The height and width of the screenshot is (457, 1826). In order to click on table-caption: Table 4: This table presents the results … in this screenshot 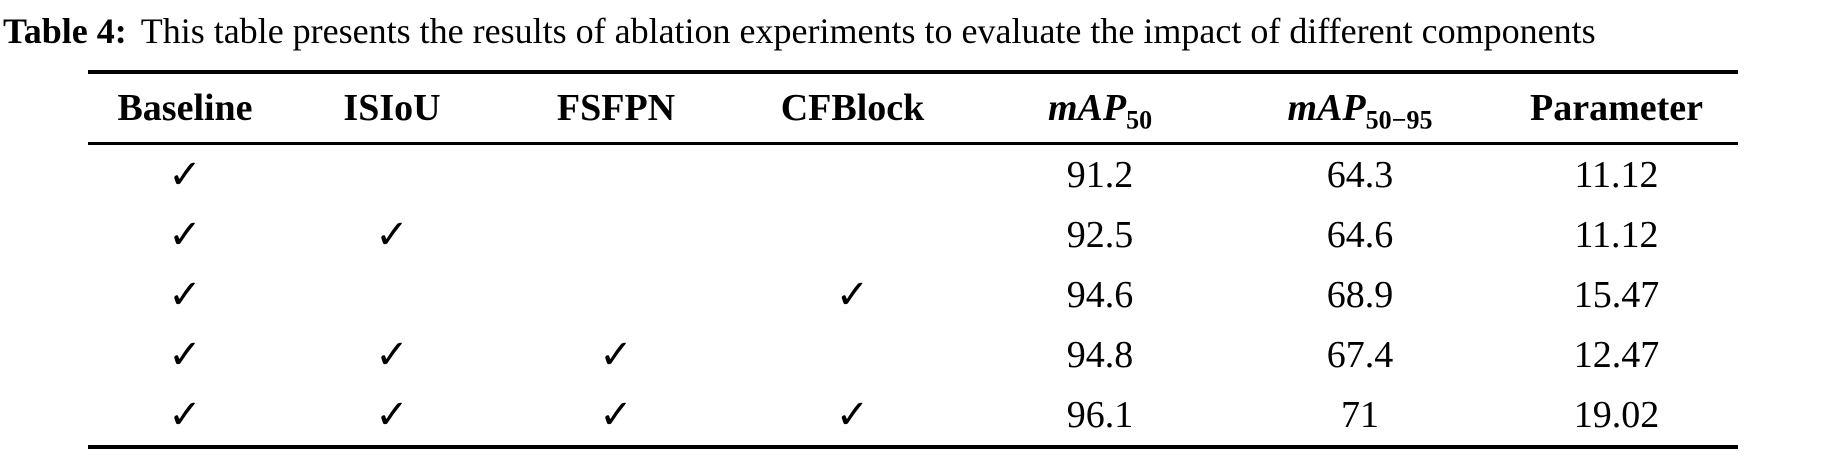, I will do `click(913, 28)`.